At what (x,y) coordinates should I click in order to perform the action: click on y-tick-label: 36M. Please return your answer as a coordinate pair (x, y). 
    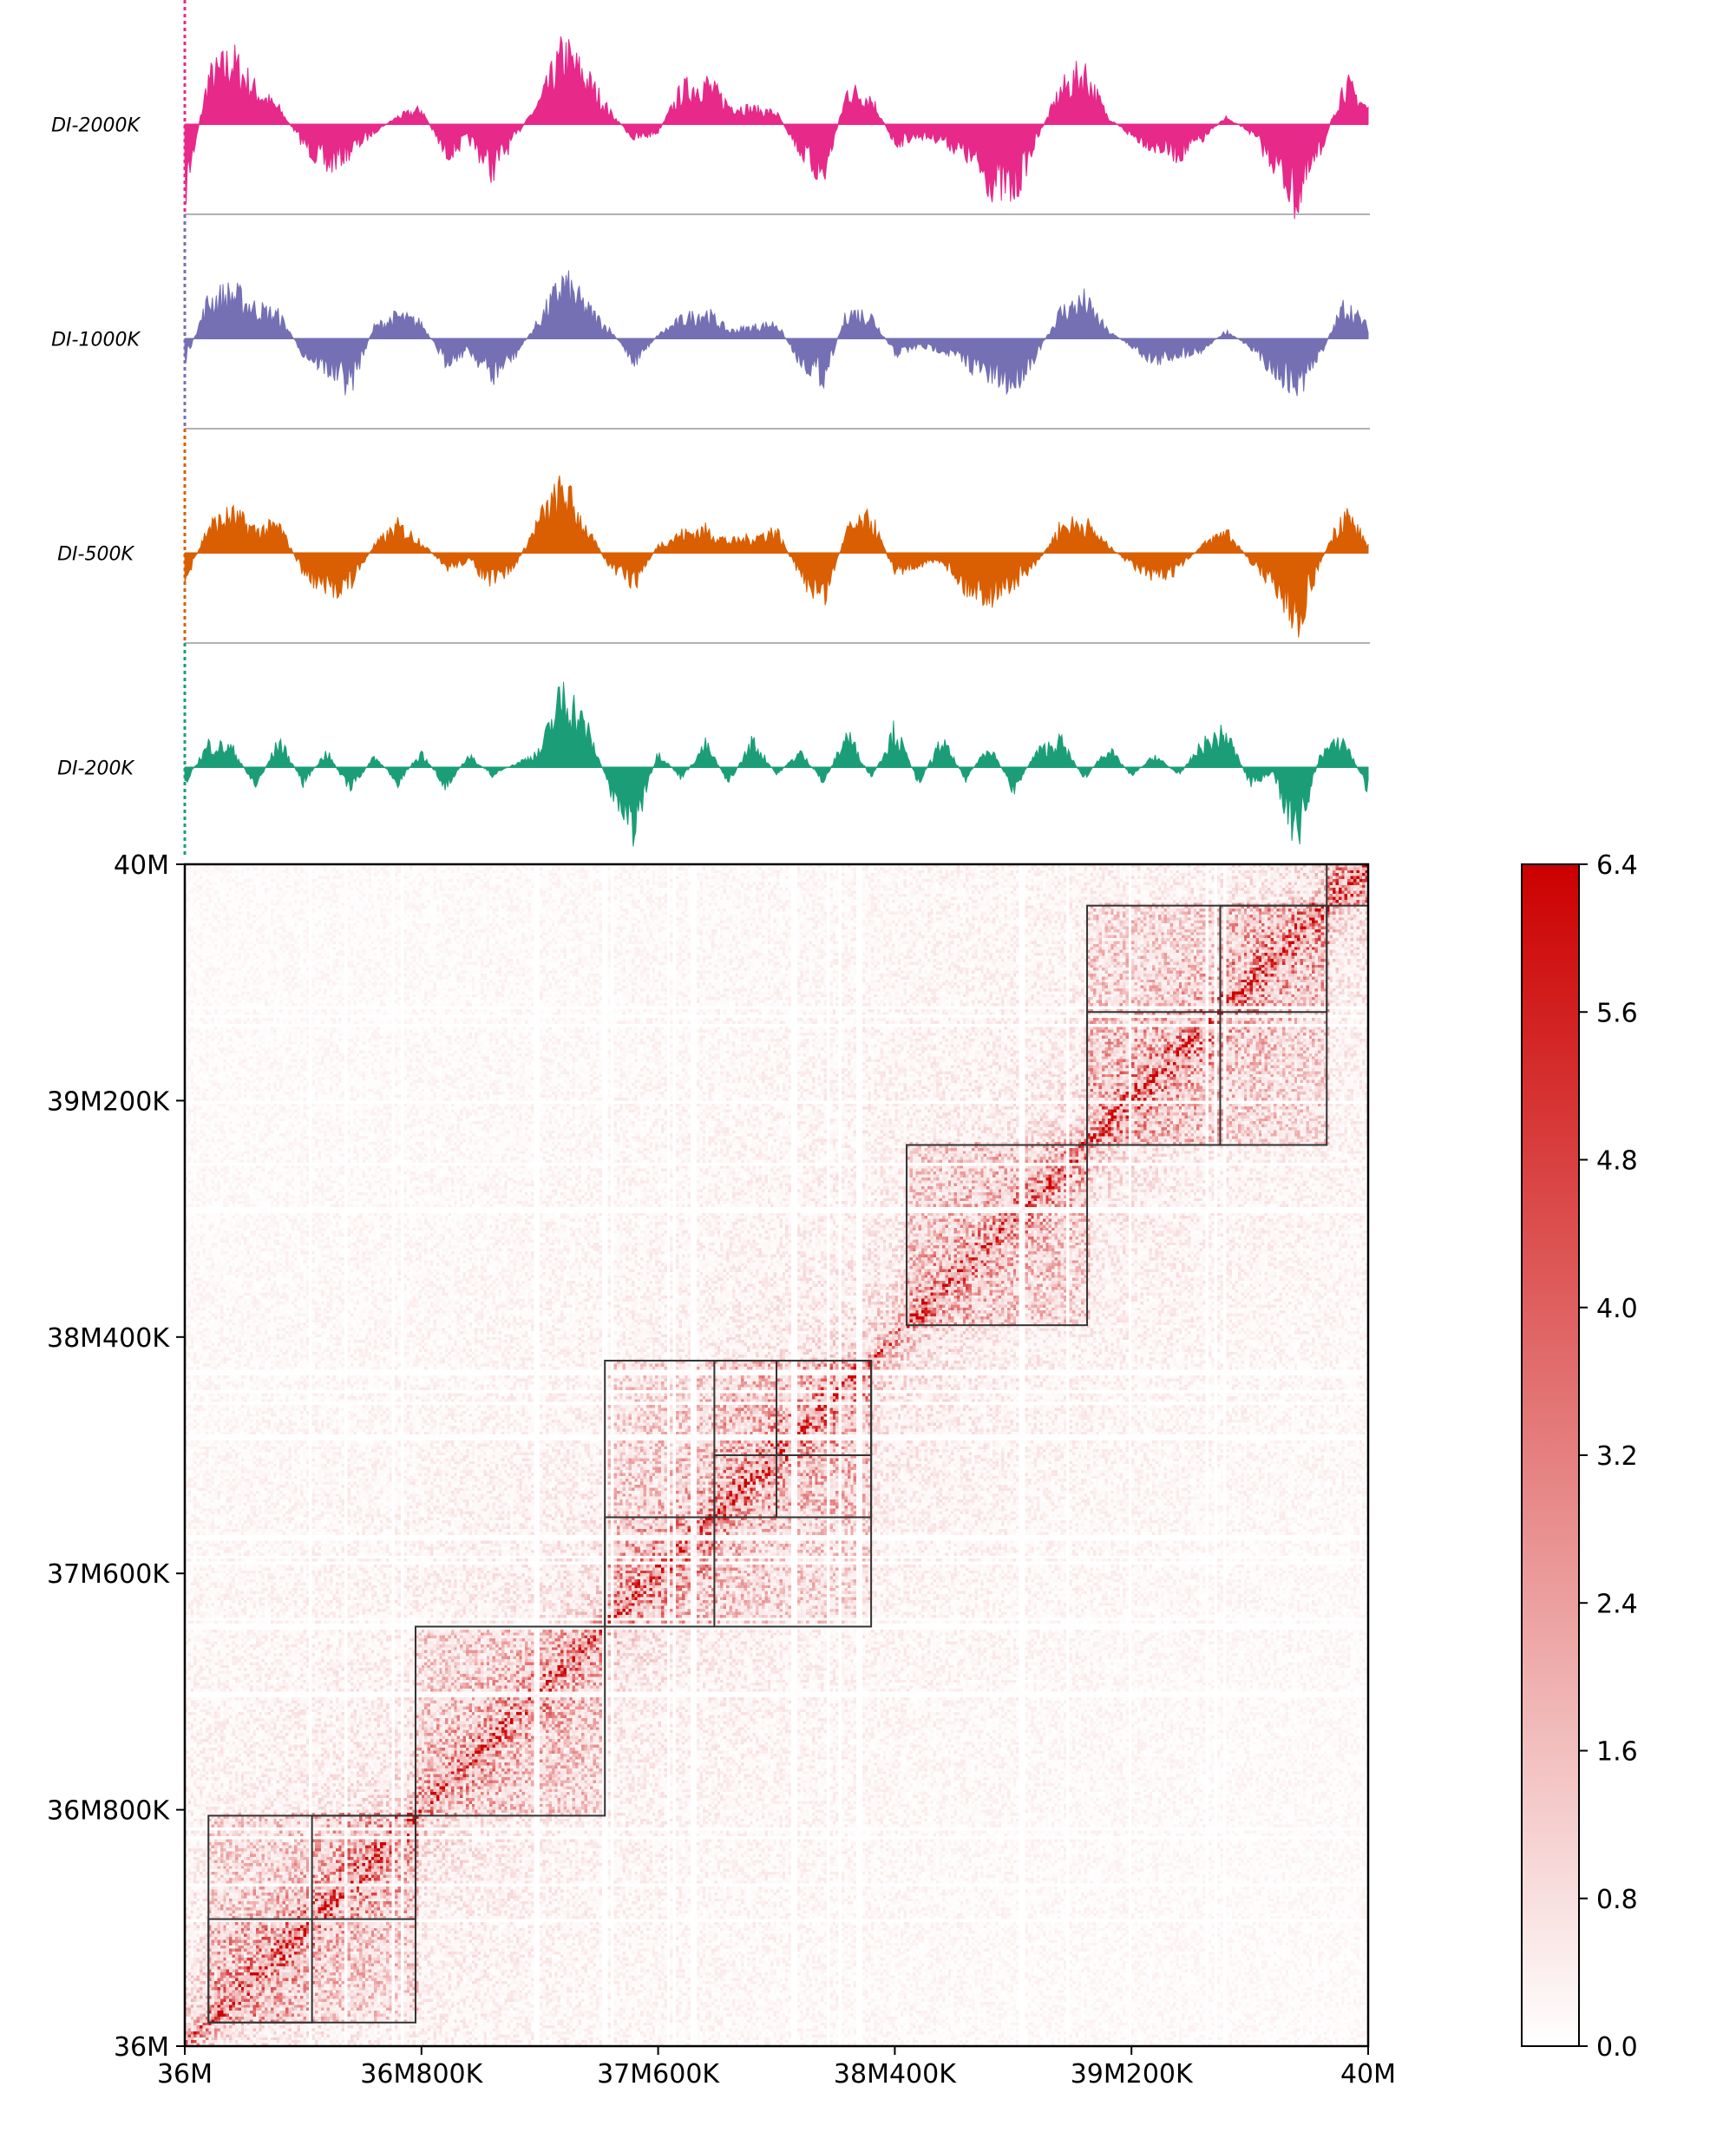
    Looking at the image, I should click on (141, 2047).